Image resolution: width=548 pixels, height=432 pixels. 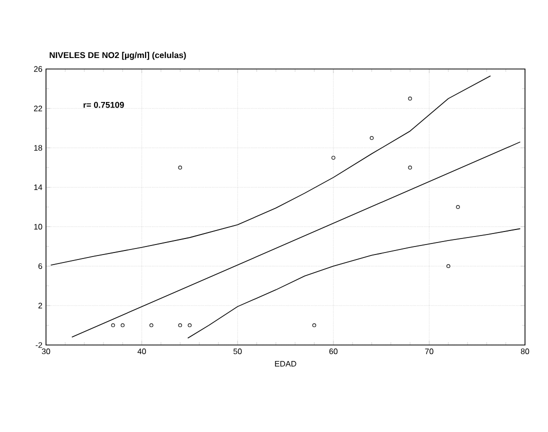 What do you see at coordinates (104, 105) in the screenshot?
I see `annotation: r= 0.75109` at bounding box center [104, 105].